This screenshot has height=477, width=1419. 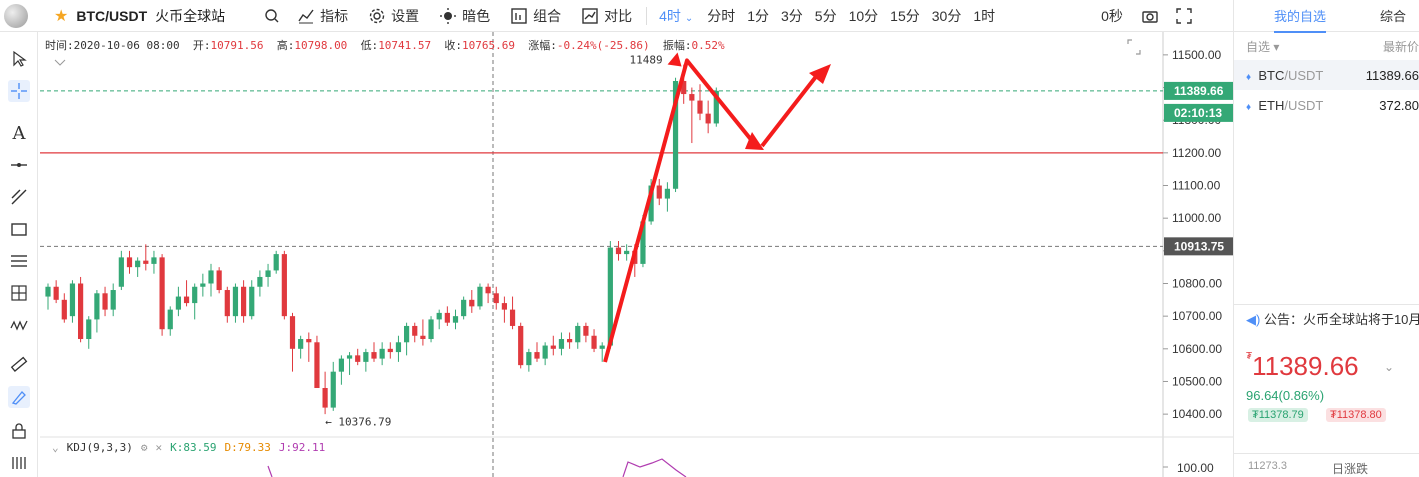 What do you see at coordinates (55, 447) in the screenshot?
I see `collapse-chevron-icon: ⌄` at bounding box center [55, 447].